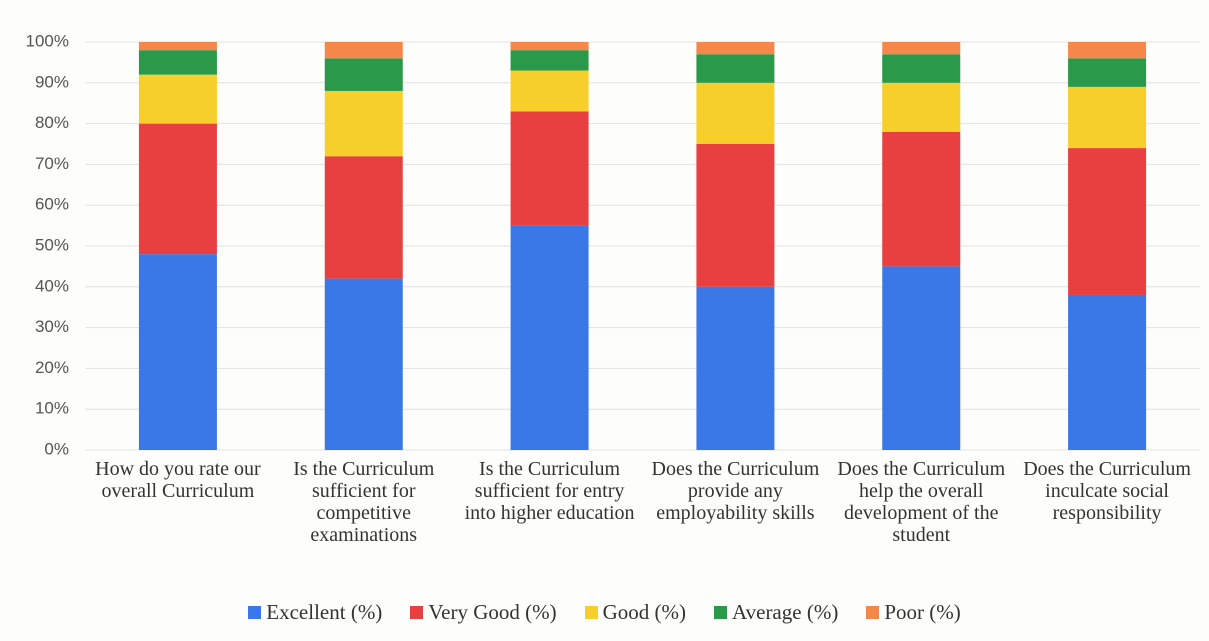  I want to click on y-tick-label: 70%, so click(52, 163).